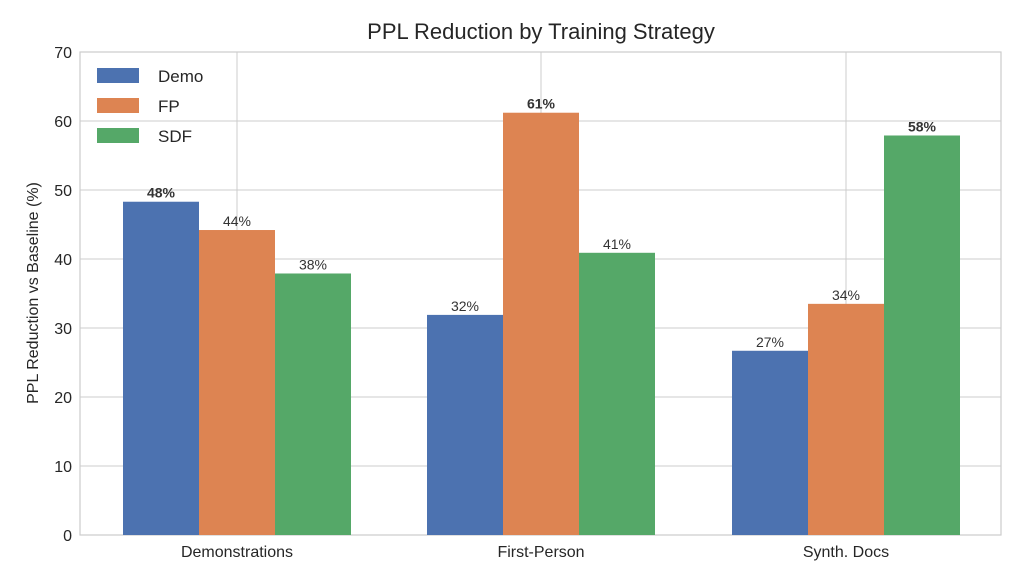  What do you see at coordinates (67, 536) in the screenshot?
I see `y-tick-label: 0` at bounding box center [67, 536].